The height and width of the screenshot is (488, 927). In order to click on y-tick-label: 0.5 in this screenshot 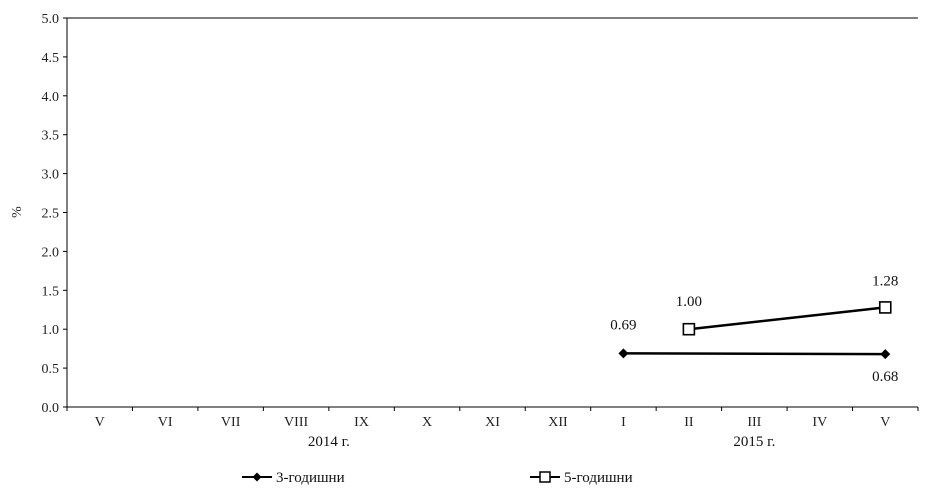, I will do `click(51, 369)`.